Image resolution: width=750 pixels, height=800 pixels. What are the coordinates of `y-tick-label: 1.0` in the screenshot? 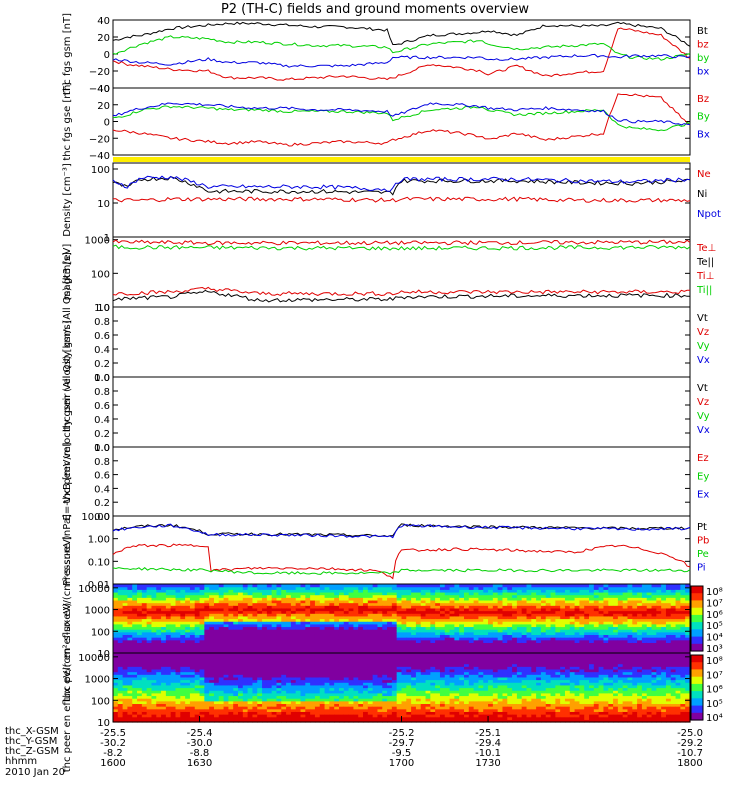 It's located at (102, 308).